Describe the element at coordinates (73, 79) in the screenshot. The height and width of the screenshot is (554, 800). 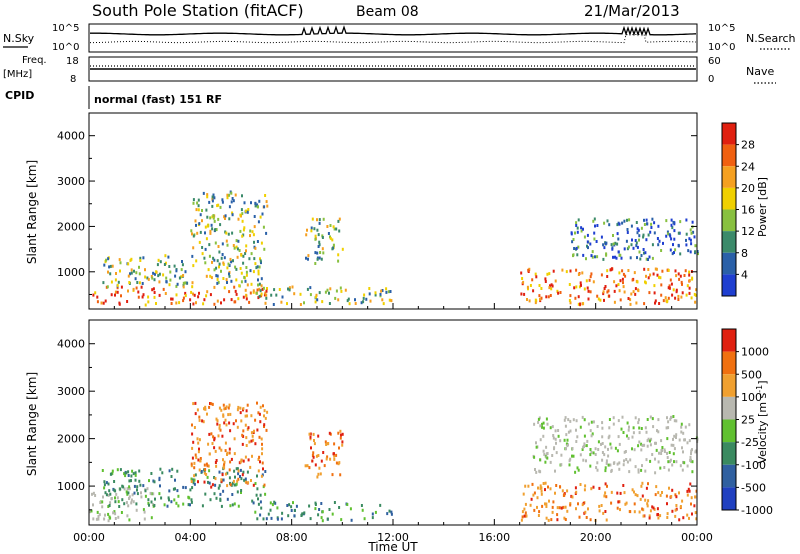
I see `freq-tick-bottom: 8` at that location.